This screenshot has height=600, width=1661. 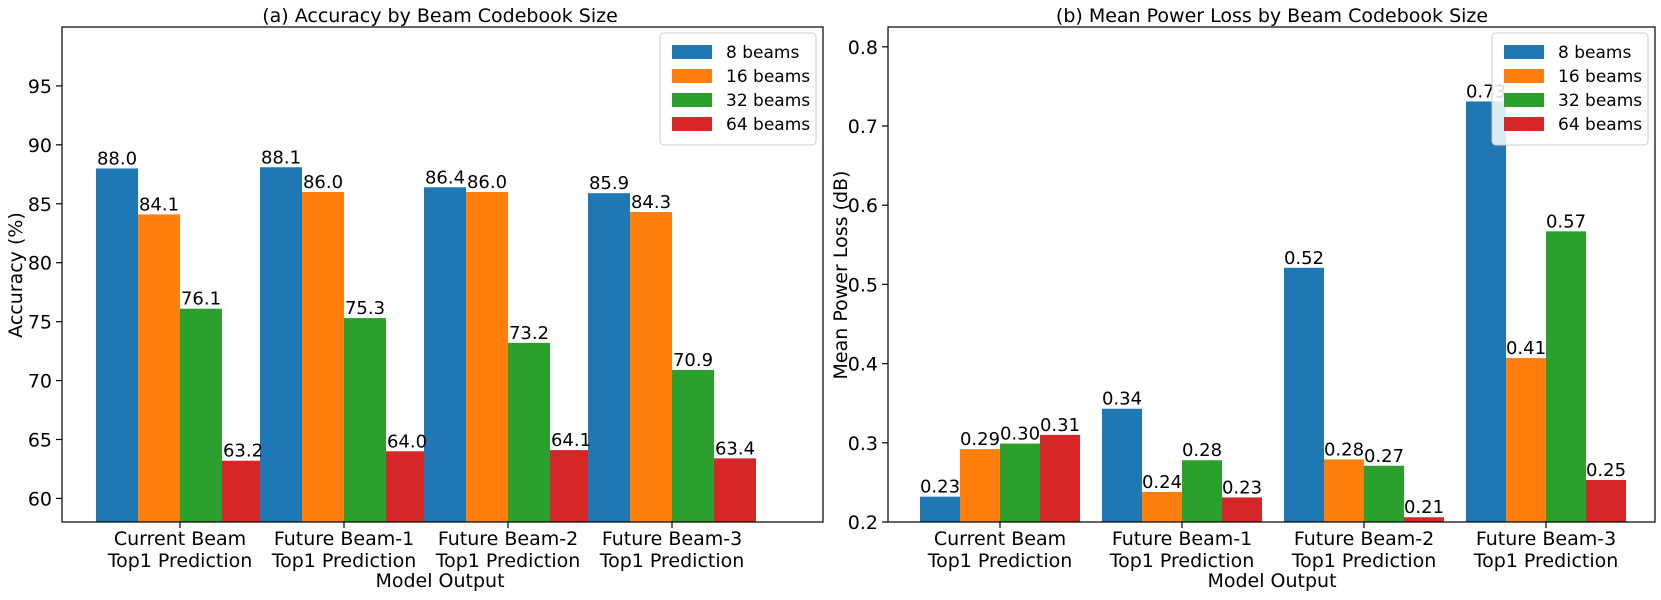 What do you see at coordinates (735, 448) in the screenshot?
I see `bar-value-label: 63.4` at bounding box center [735, 448].